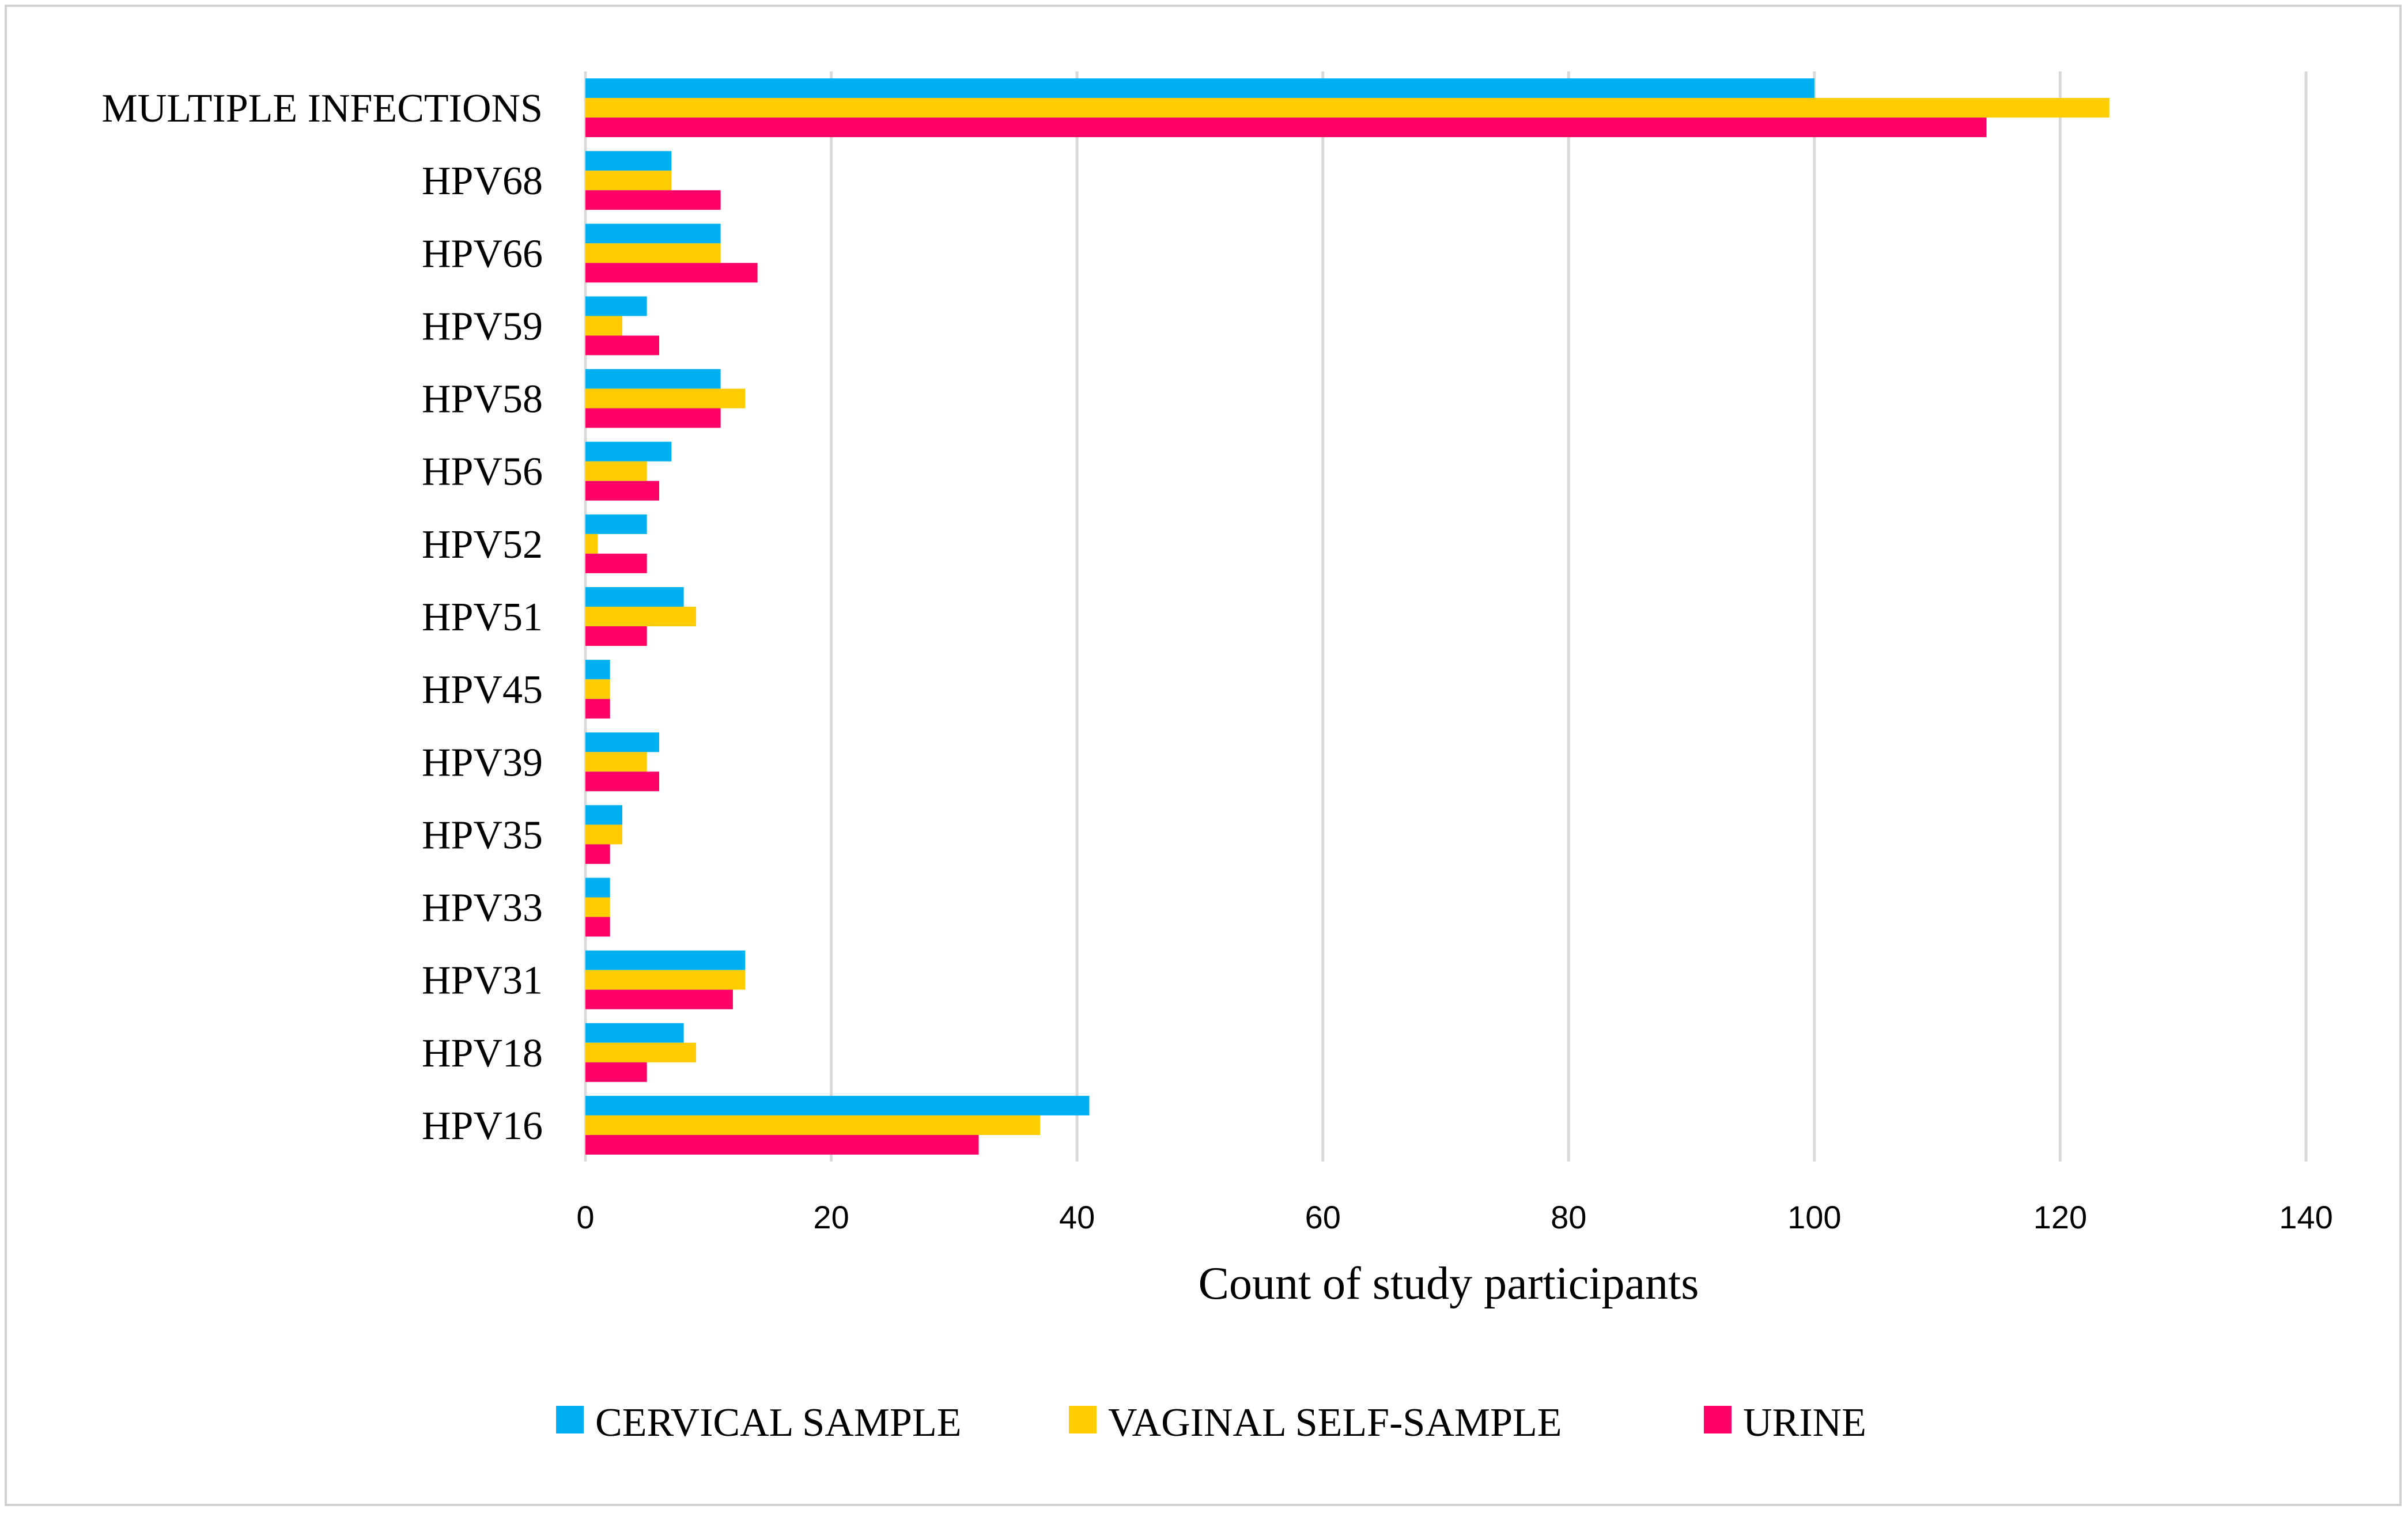 This screenshot has height=1513, width=2408. Describe the element at coordinates (831, 1217) in the screenshot. I see `x-tick-label: 20` at that location.